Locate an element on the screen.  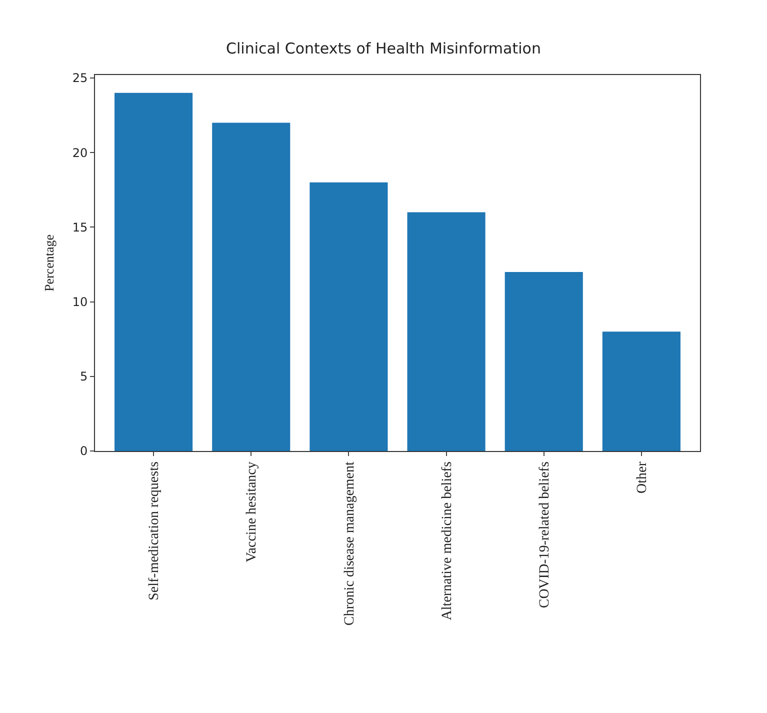
x-tick-label: Vaccine hesitancy is located at coordinates (252, 512).